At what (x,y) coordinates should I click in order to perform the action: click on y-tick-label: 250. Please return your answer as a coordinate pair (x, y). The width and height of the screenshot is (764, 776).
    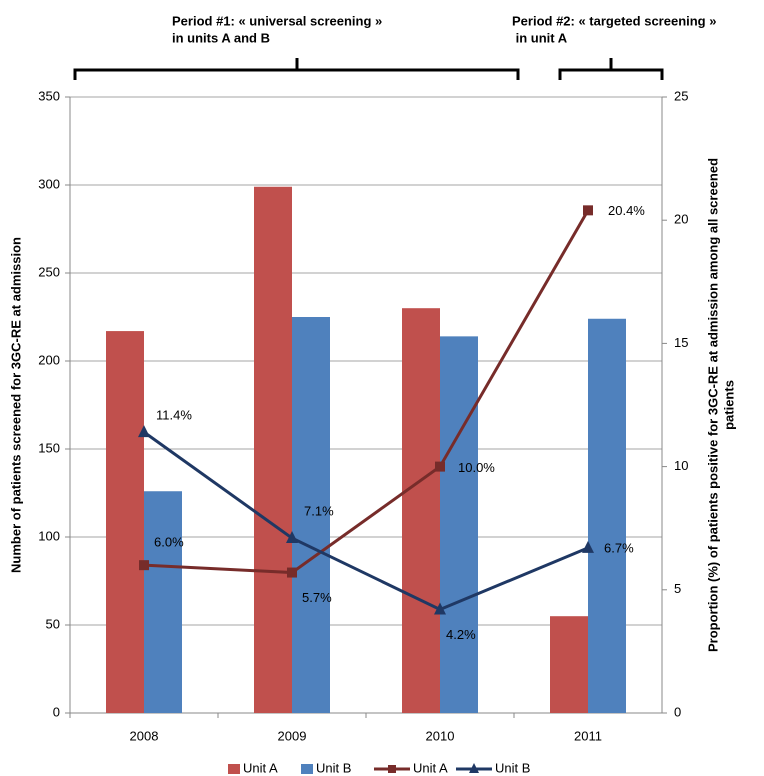
    Looking at the image, I should click on (49, 271).